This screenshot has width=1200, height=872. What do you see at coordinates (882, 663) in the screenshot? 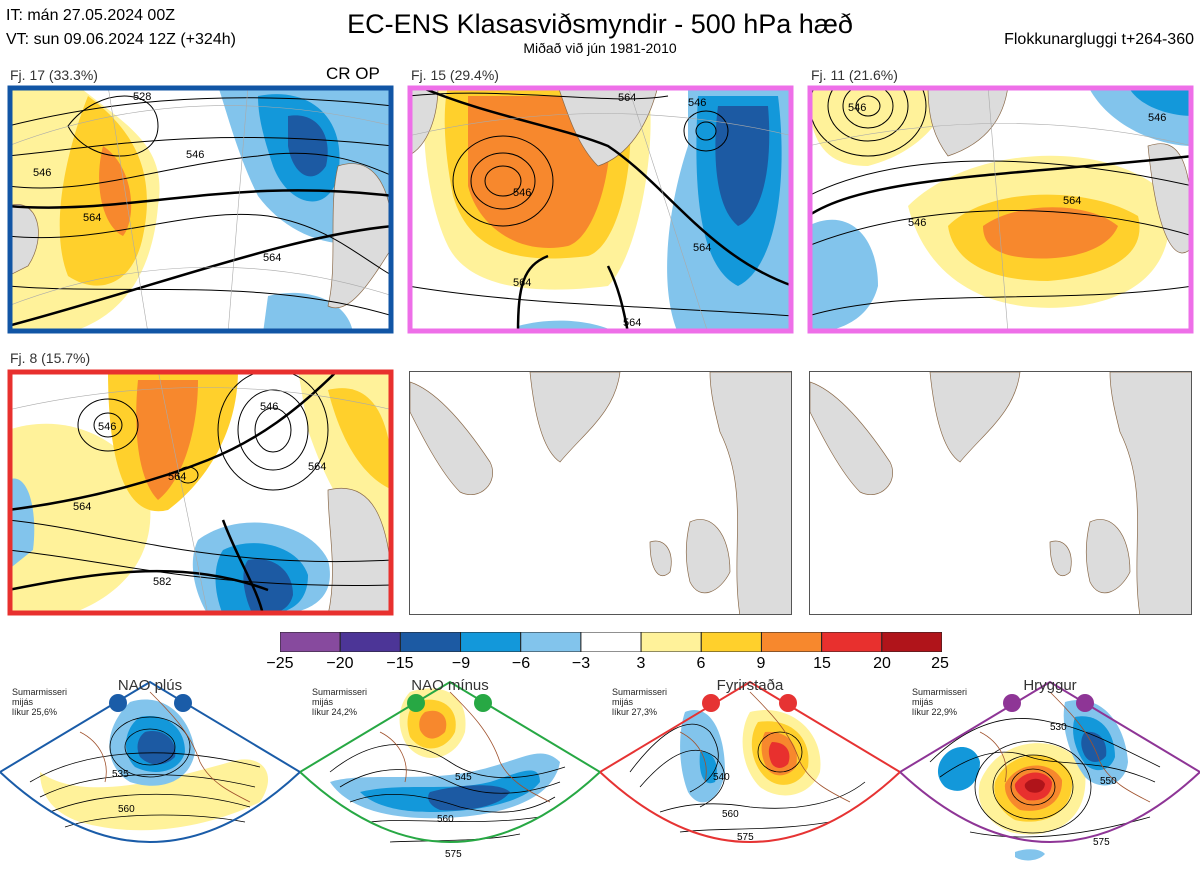
I see `colorbar-tick: 20` at bounding box center [882, 663].